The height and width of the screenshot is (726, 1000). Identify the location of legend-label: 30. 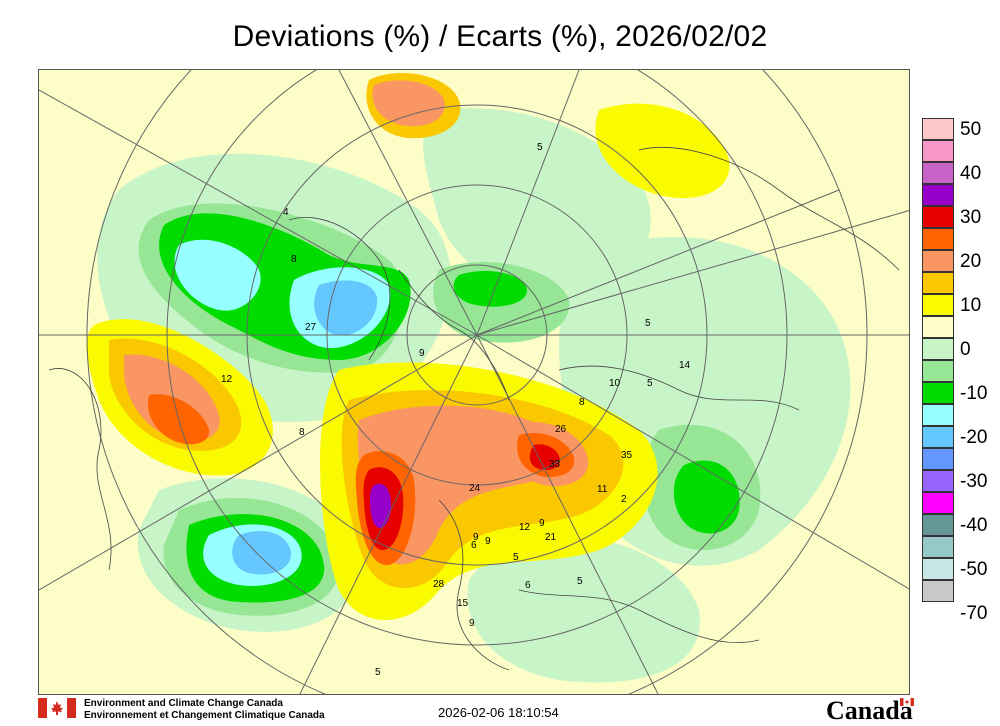
(971, 217).